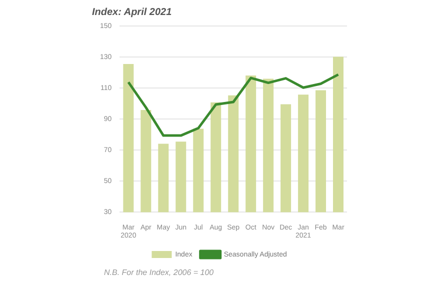 This screenshot has width=425, height=282. Describe the element at coordinates (132, 12) in the screenshot. I see `chart-title: Index: April 2021` at that location.